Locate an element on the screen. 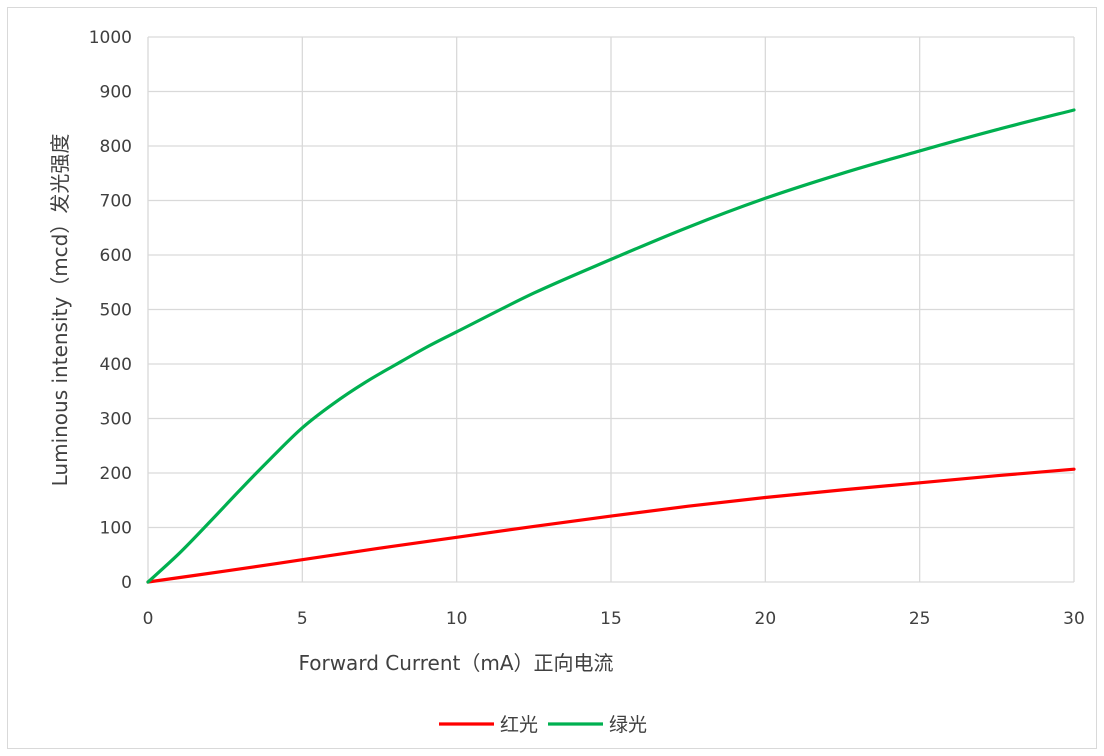 The height and width of the screenshot is (756, 1104). x-tick-label: 25 is located at coordinates (920, 619).